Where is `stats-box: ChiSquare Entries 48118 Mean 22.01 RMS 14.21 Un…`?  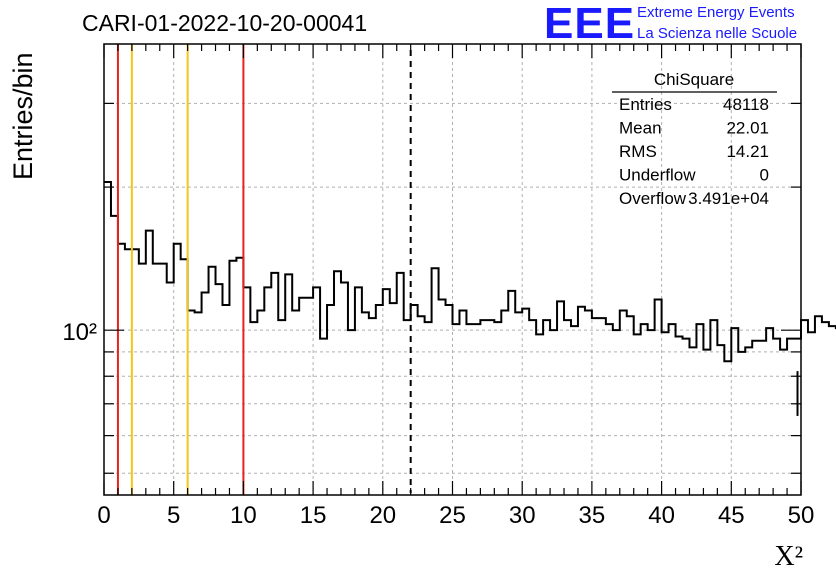
stats-box: ChiSquare Entries 48118 Mean 22.01 RMS 14.21 Un… is located at coordinates (694, 139).